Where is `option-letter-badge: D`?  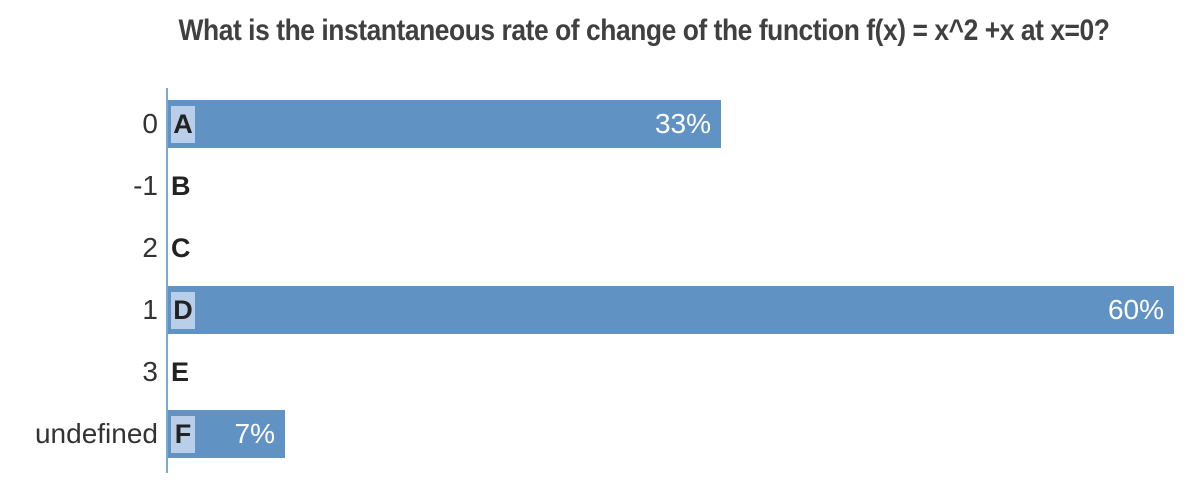 option-letter-badge: D is located at coordinates (183, 310).